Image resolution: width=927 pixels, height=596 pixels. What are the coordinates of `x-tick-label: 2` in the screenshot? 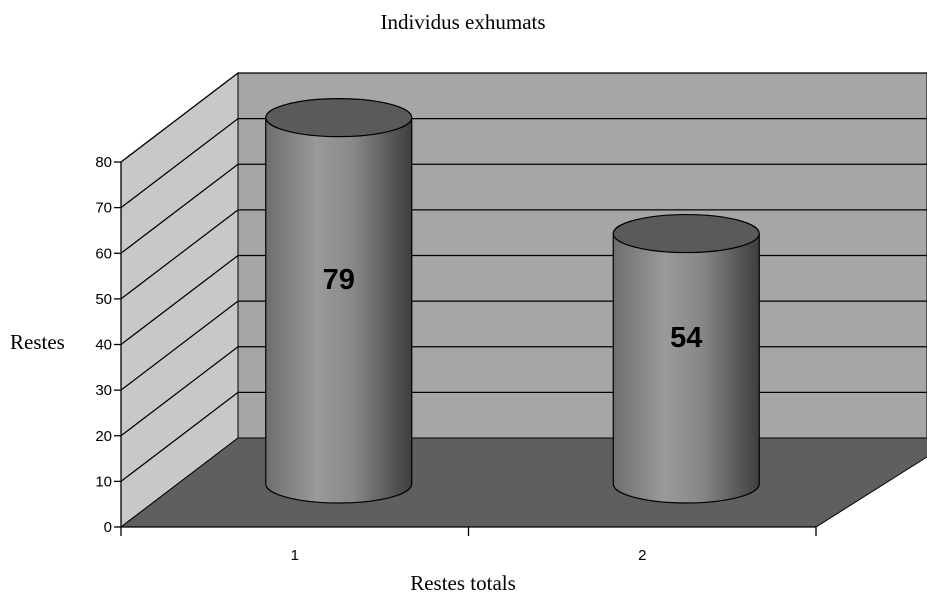 It's located at (642, 555).